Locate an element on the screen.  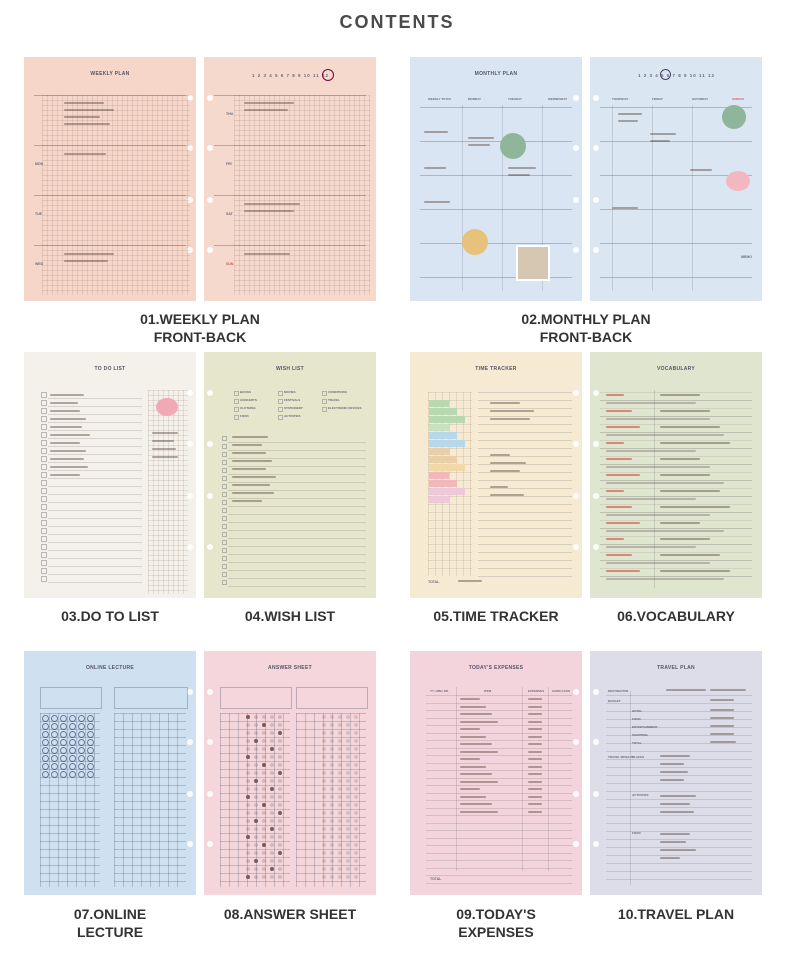
sheet-title: WEEKLY PLAN is located at coordinates (110, 74).